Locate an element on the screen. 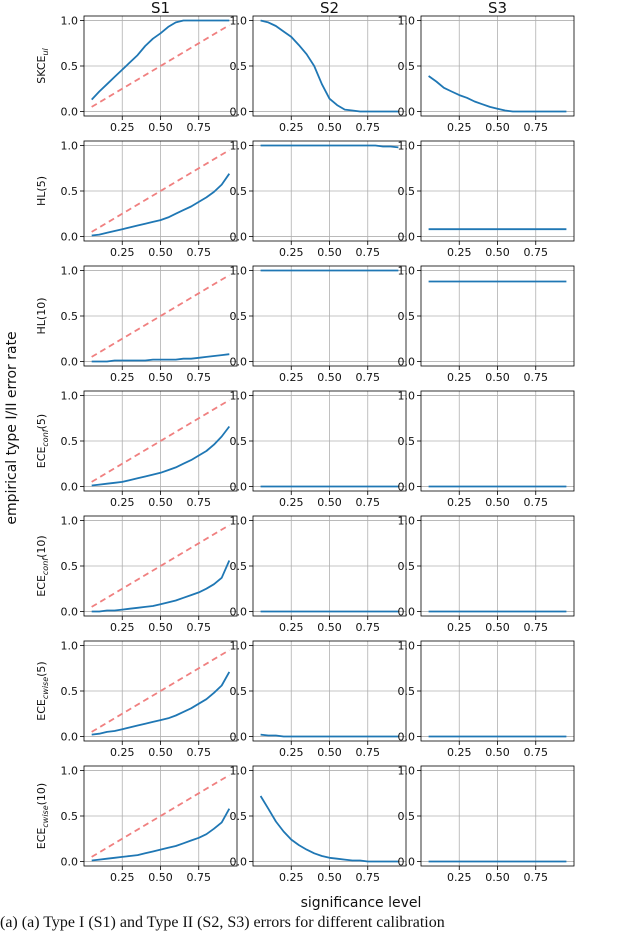 This screenshot has width=640, height=939. x-tick-label-r1-c0-2: 0.75 is located at coordinates (199, 252).